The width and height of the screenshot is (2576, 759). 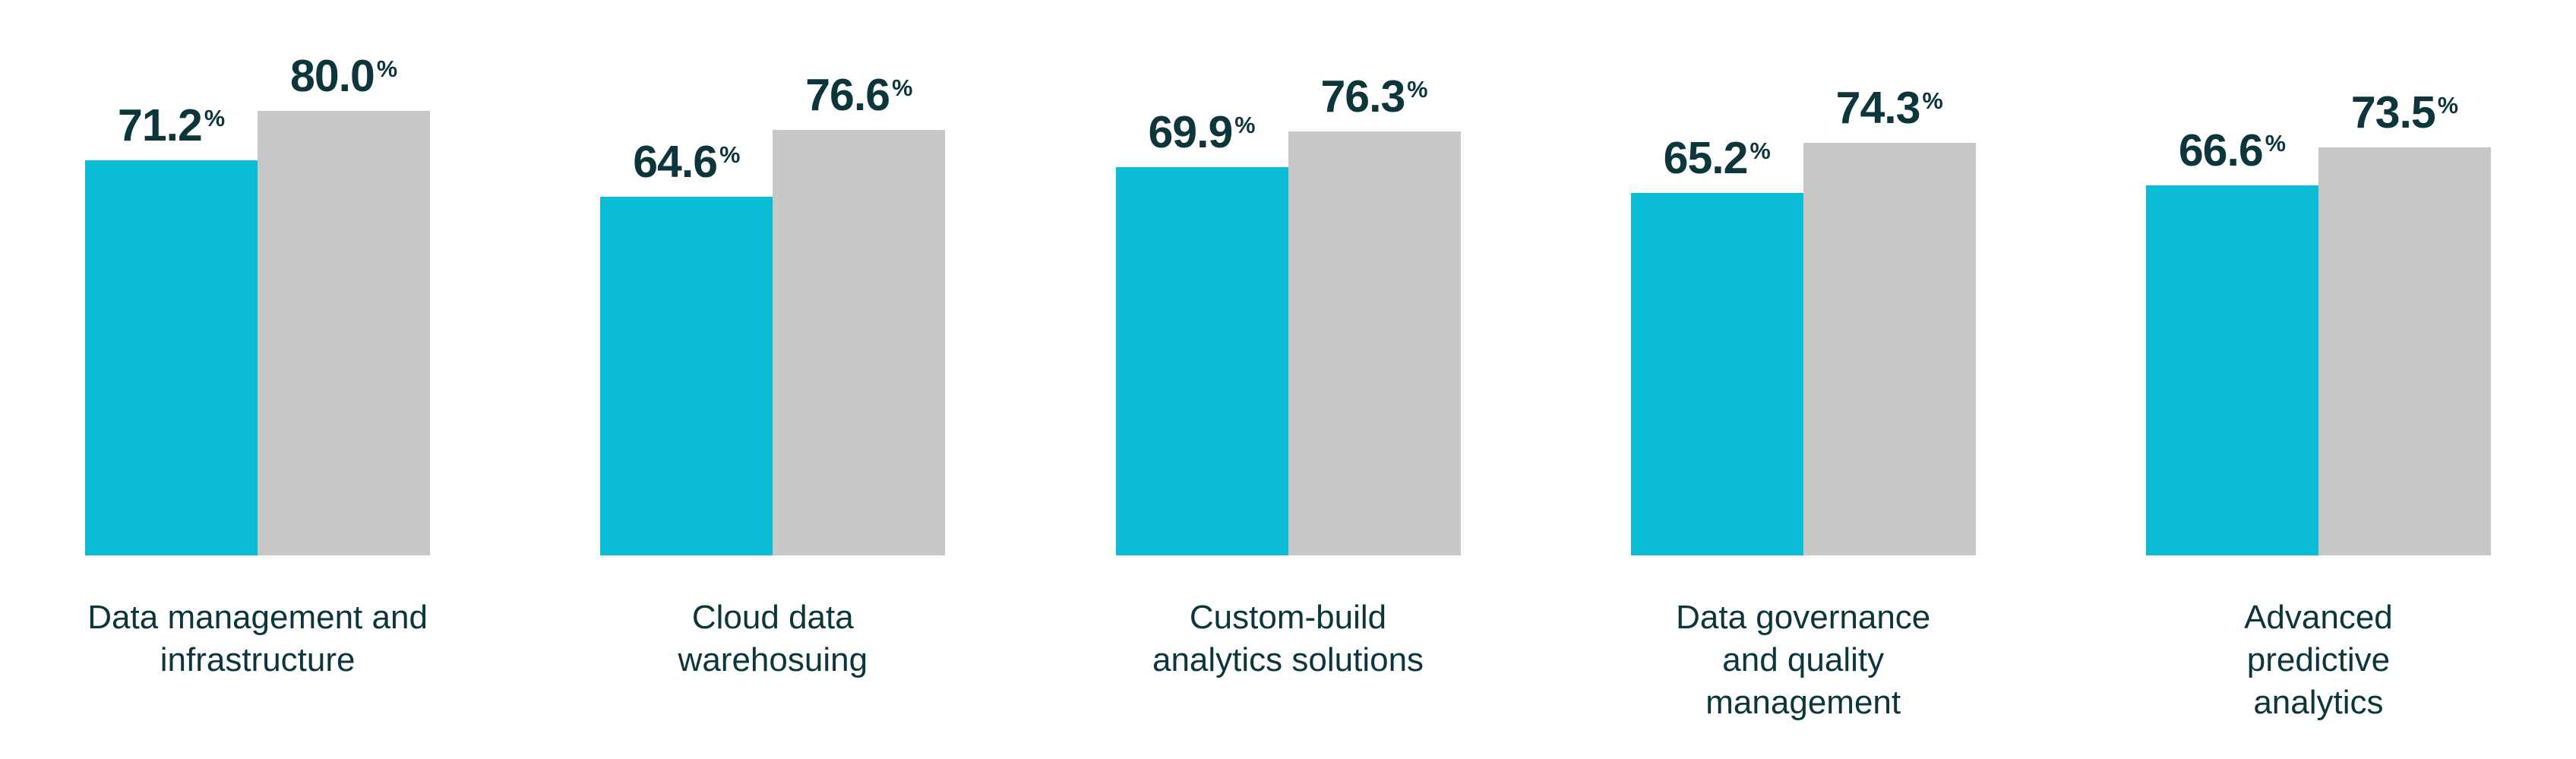 I want to click on value-label-gray: 76.6%, so click(x=858, y=95).